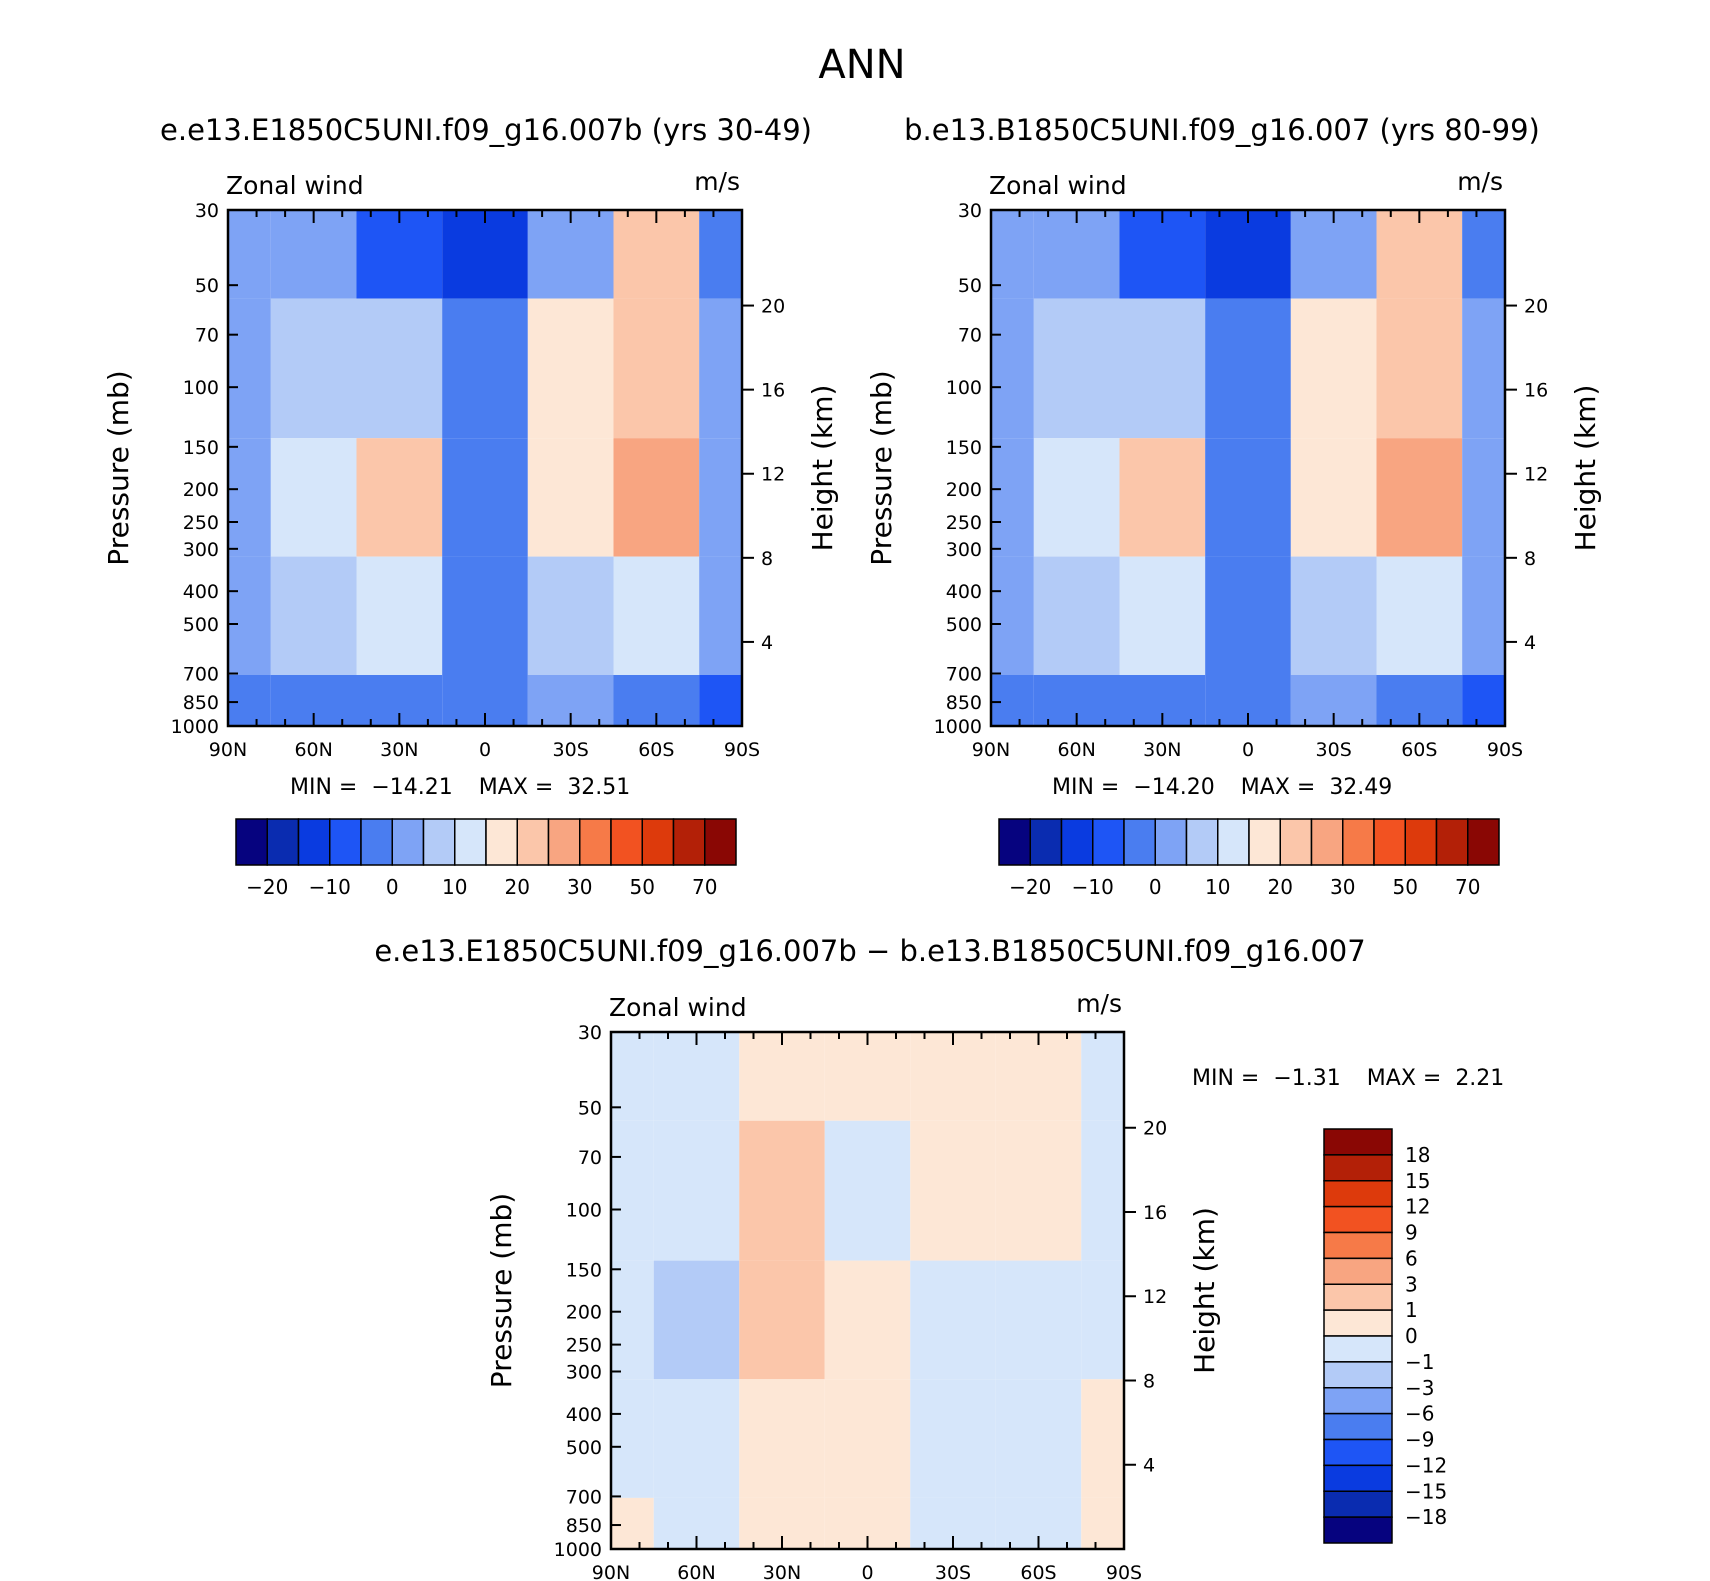 The height and width of the screenshot is (1581, 1710). Describe the element at coordinates (584, 1448) in the screenshot. I see `y-tick-label: 500` at that location.